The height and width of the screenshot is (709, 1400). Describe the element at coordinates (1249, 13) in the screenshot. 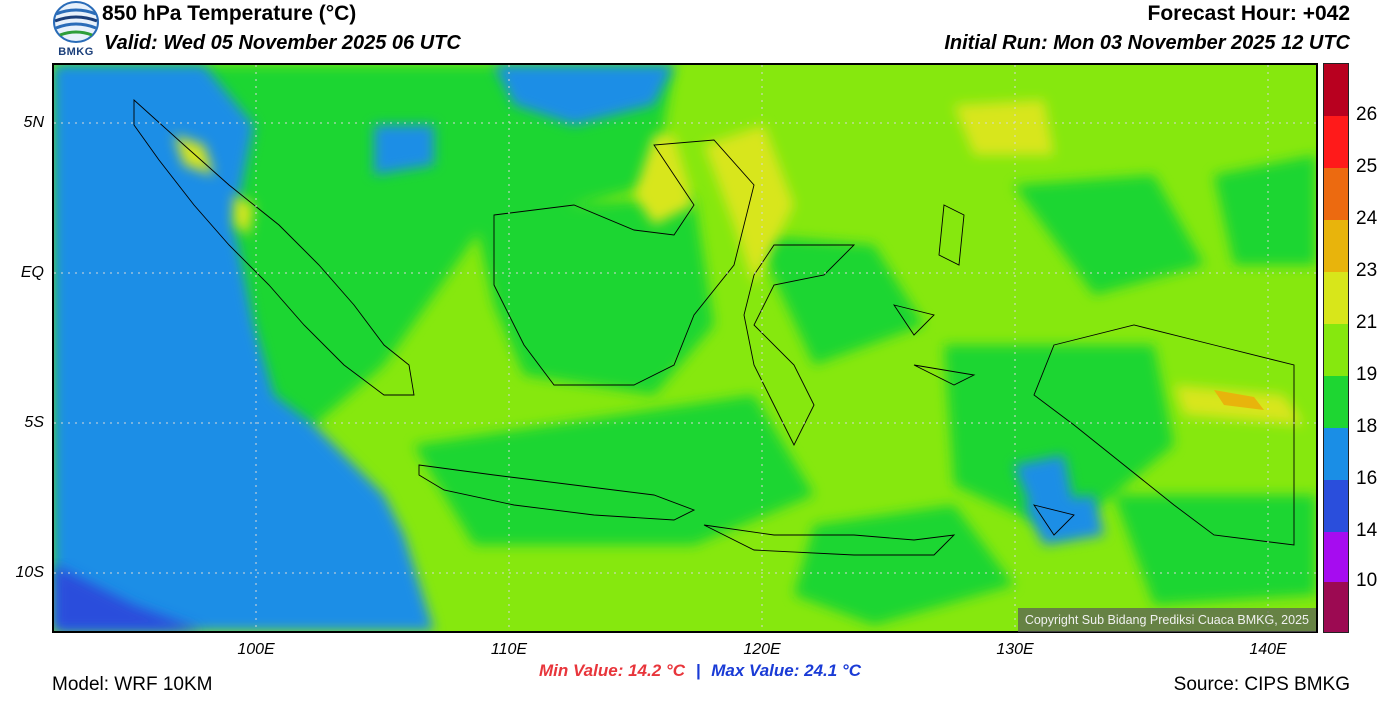

I see `forecast-hour: Forecast Hour: +042` at that location.